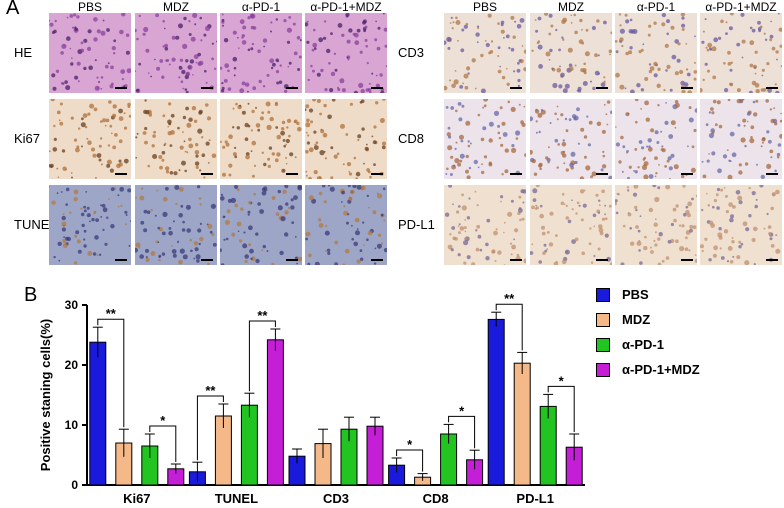 This screenshot has height=508, width=784. Describe the element at coordinates (411, 52) in the screenshot. I see `row-header: CD3` at that location.